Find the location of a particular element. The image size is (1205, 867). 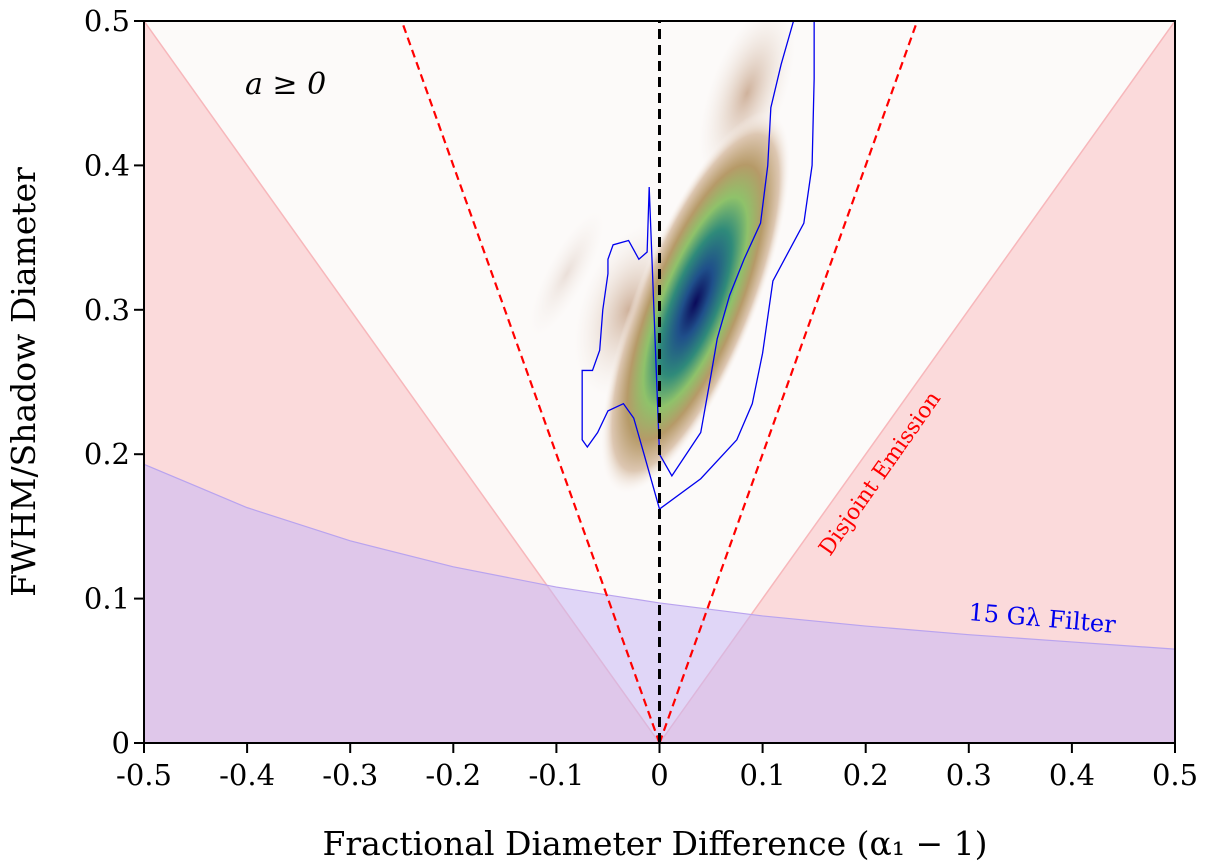

x-tick-label: -0.5 is located at coordinates (144, 775).